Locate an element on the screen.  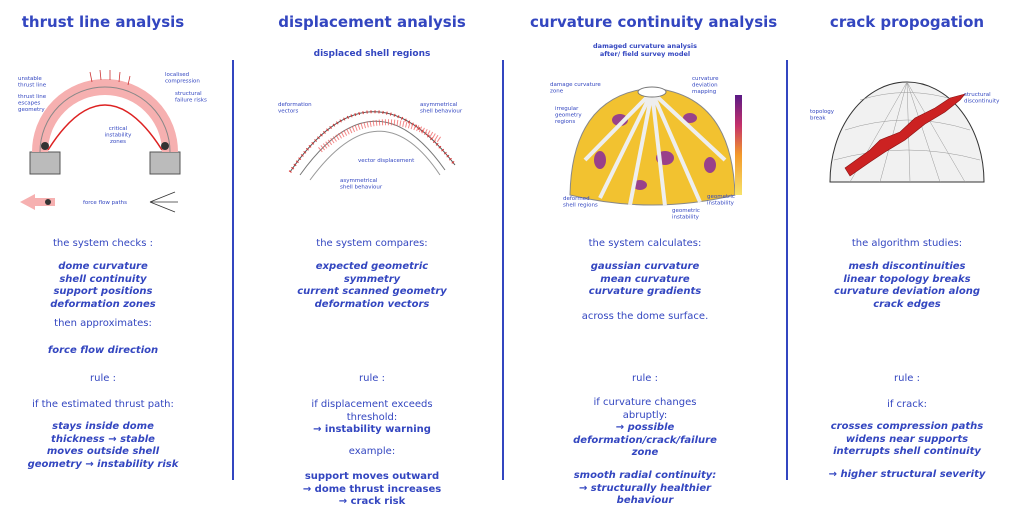
outcome-text: → crack risk is located at coordinates (372, 501).